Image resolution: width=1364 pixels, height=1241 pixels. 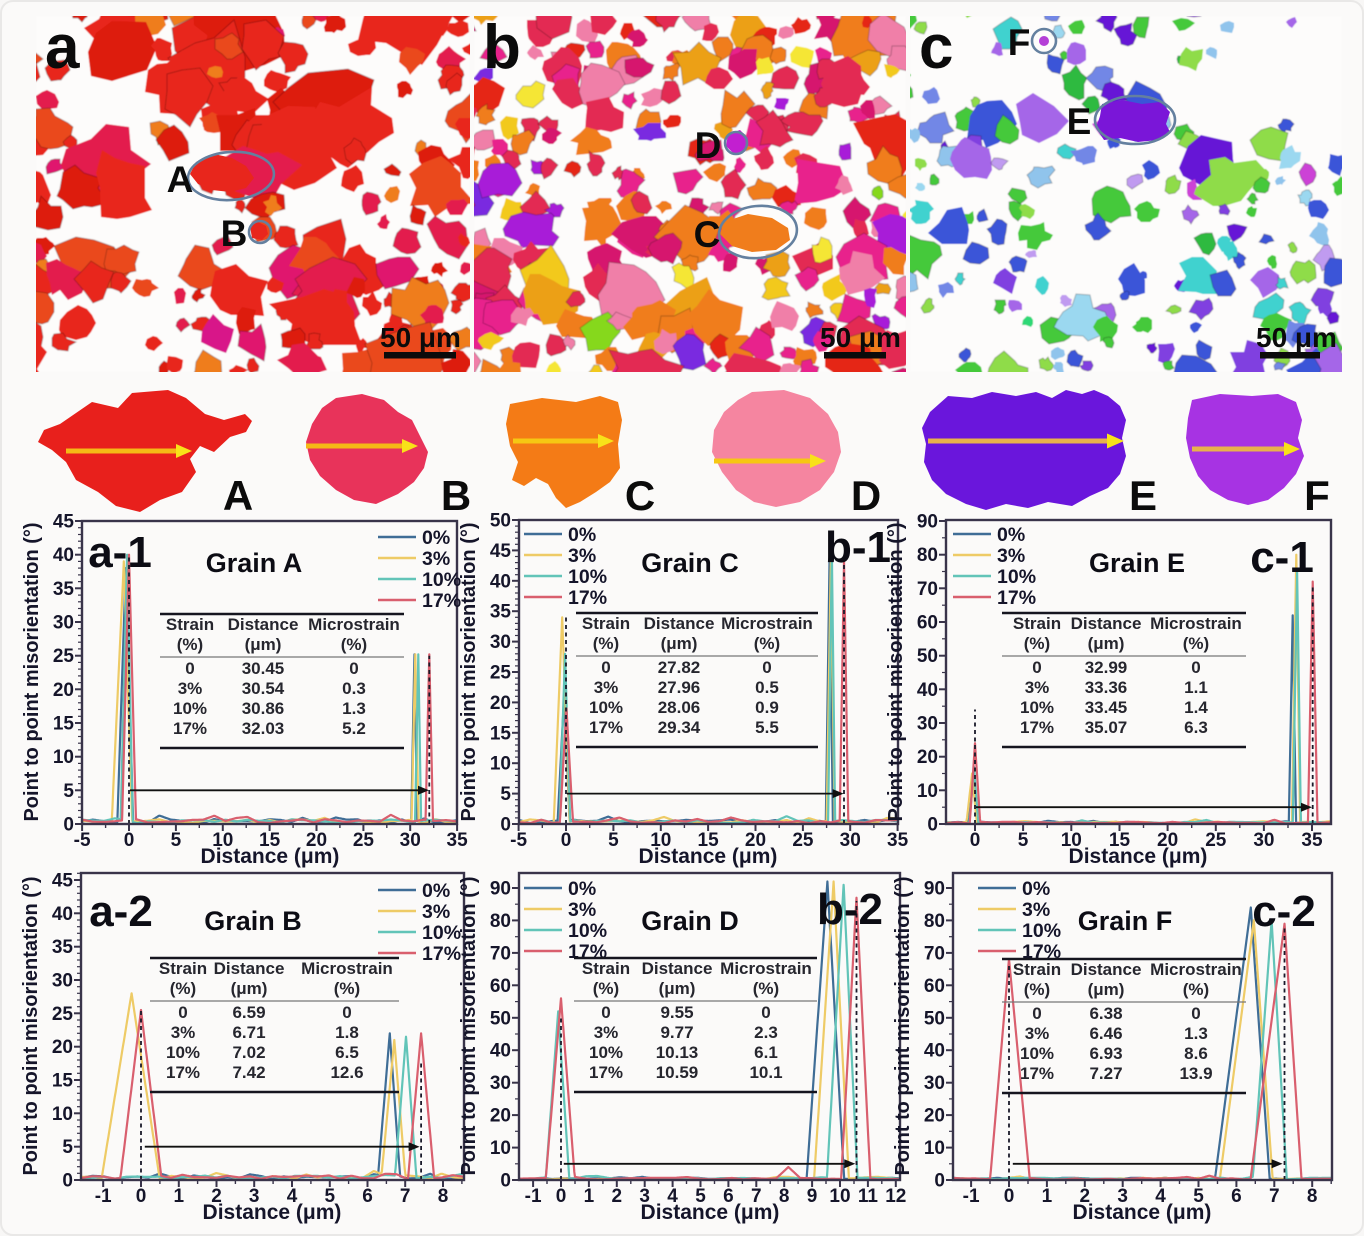 I want to click on svg-text: 1.3, so click(x=1196, y=1033).